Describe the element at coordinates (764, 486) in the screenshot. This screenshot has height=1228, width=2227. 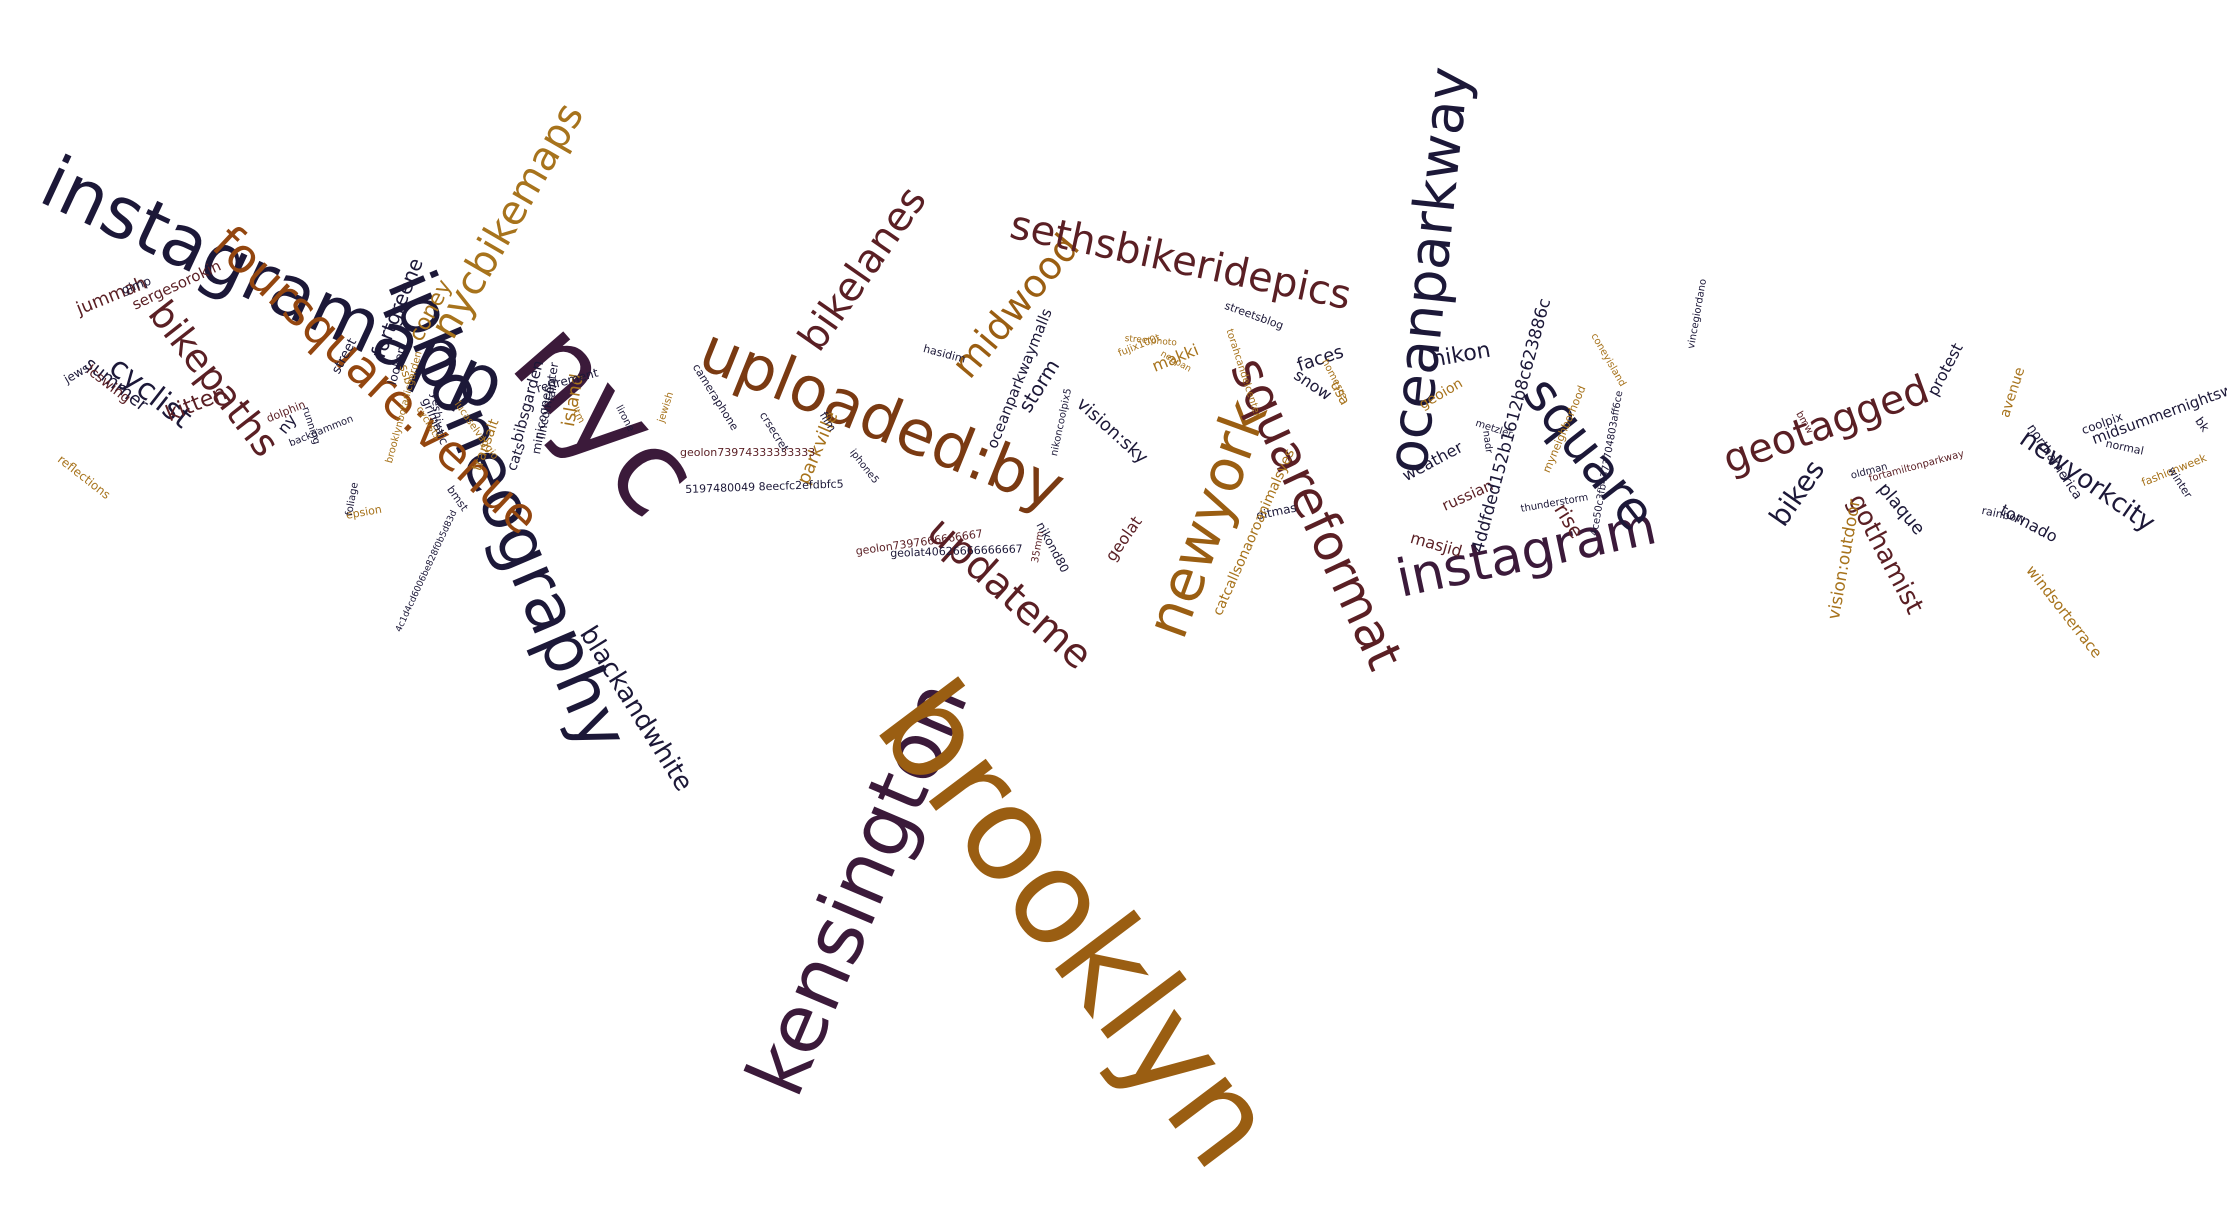
I see `cloud-word: 5197480049 8eecfc2efdbfc5` at that location.